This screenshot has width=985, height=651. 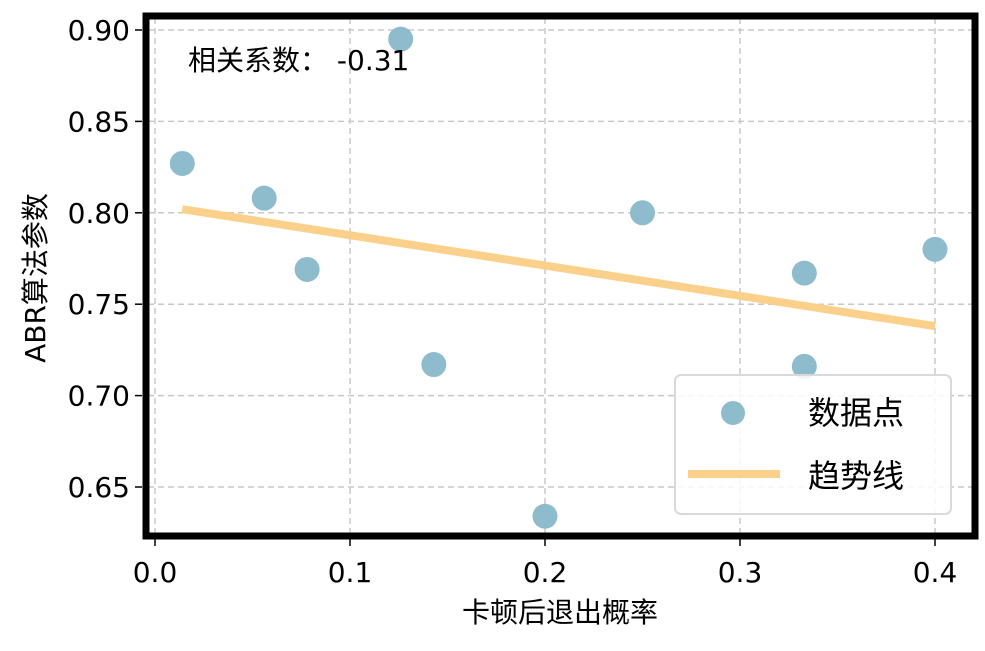 What do you see at coordinates (733, 413) in the screenshot?
I see `legend-point-marker-icon` at bounding box center [733, 413].